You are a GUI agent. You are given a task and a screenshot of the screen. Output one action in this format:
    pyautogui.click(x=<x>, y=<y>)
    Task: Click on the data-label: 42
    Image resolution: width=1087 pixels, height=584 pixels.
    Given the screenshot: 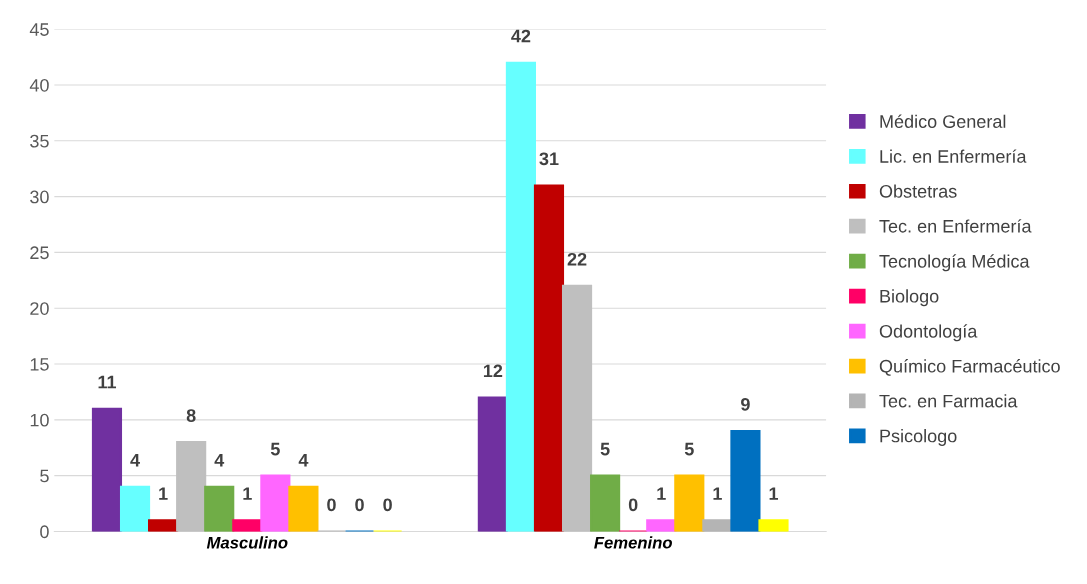 What is the action you would take?
    pyautogui.click(x=521, y=36)
    